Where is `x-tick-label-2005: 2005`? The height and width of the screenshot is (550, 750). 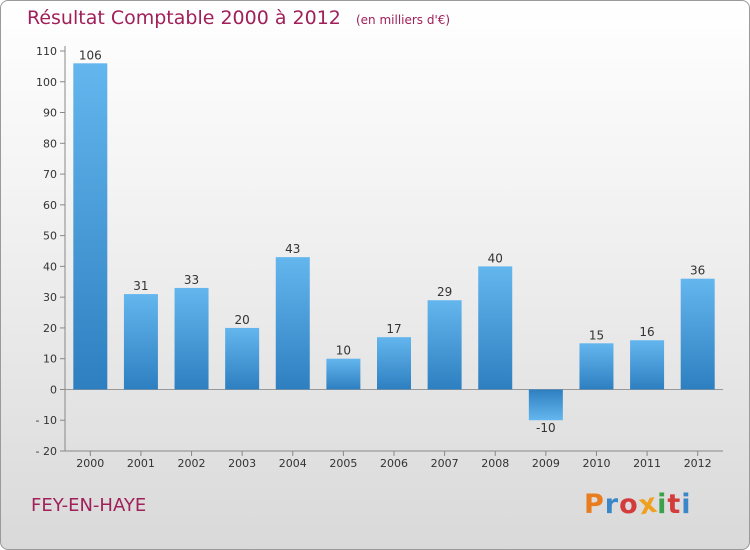
x-tick-label-2005: 2005 is located at coordinates (343, 463).